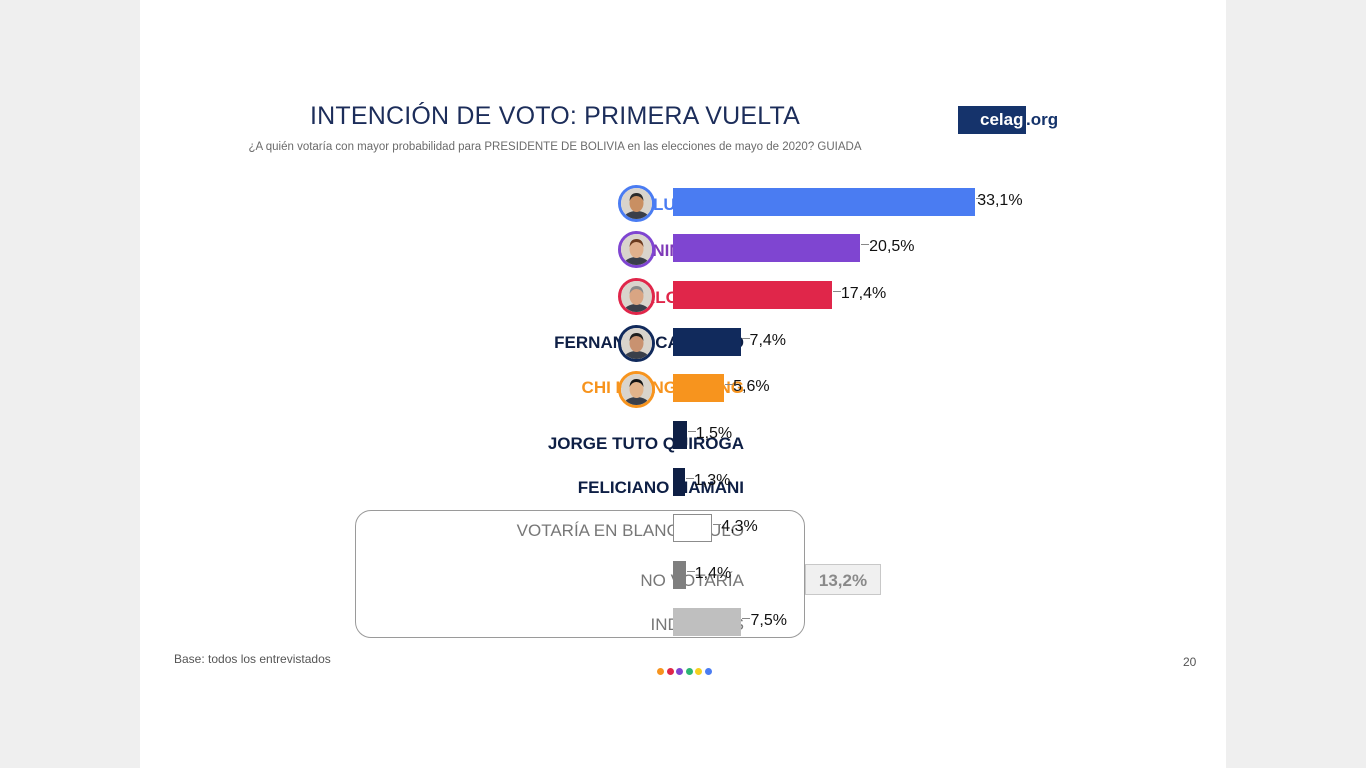  I want to click on avatar-carlos-mesa, so click(636, 296).